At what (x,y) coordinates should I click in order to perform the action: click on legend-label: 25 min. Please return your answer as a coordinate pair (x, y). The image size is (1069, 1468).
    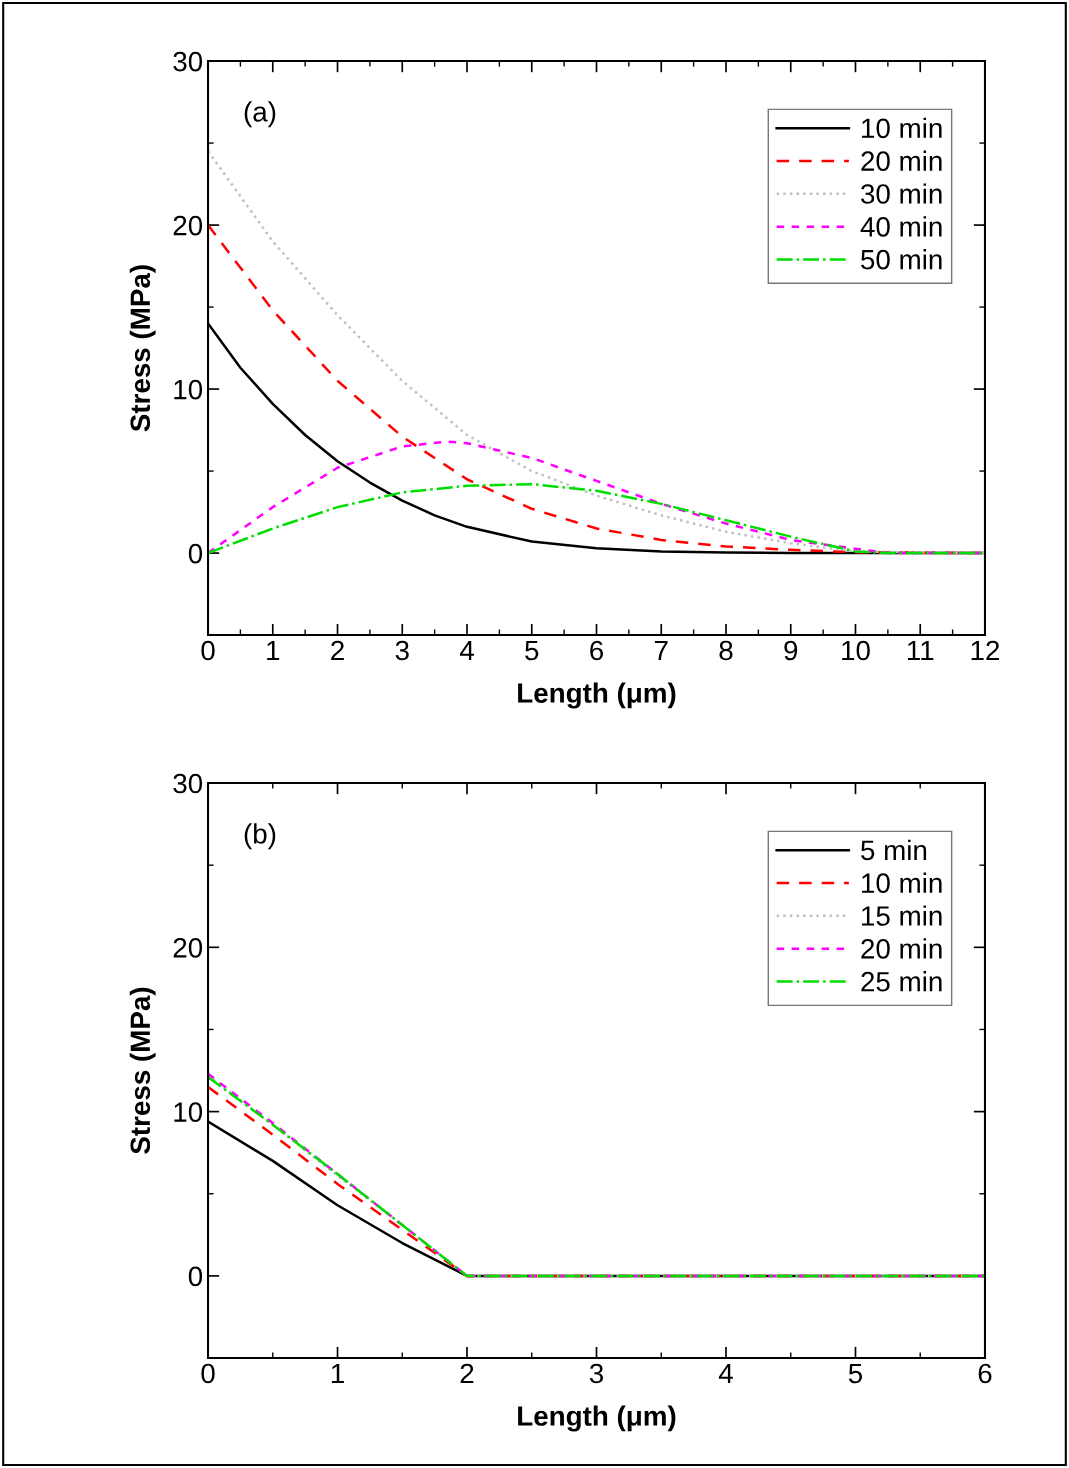
    Looking at the image, I should click on (901, 981).